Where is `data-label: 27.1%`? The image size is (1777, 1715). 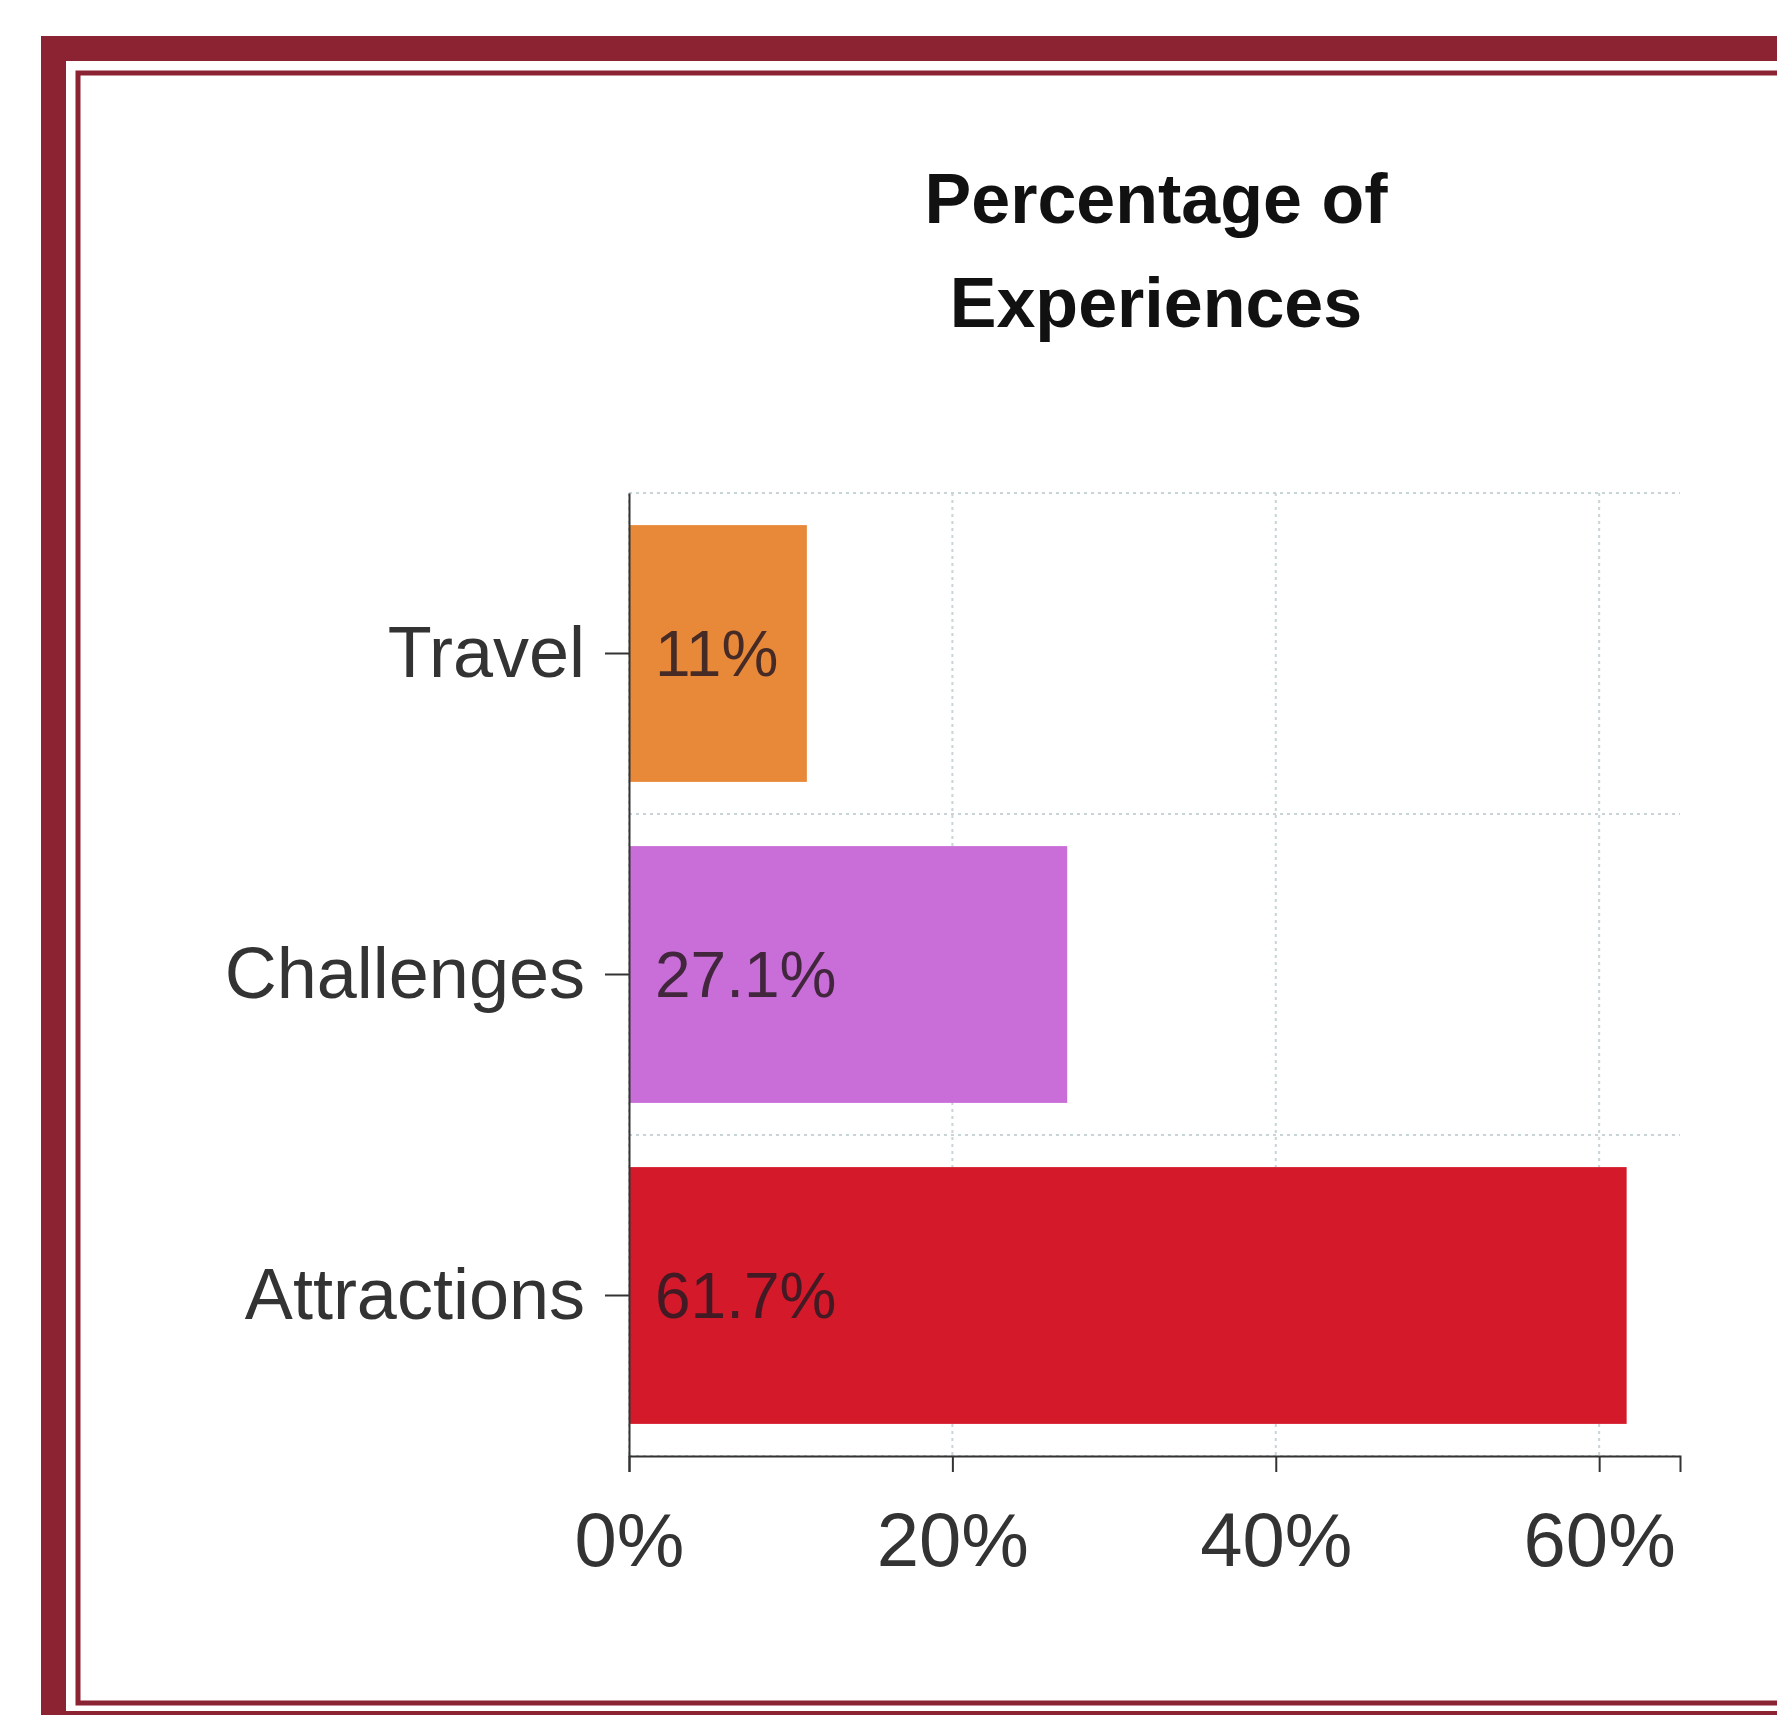
data-label: 27.1% is located at coordinates (746, 974).